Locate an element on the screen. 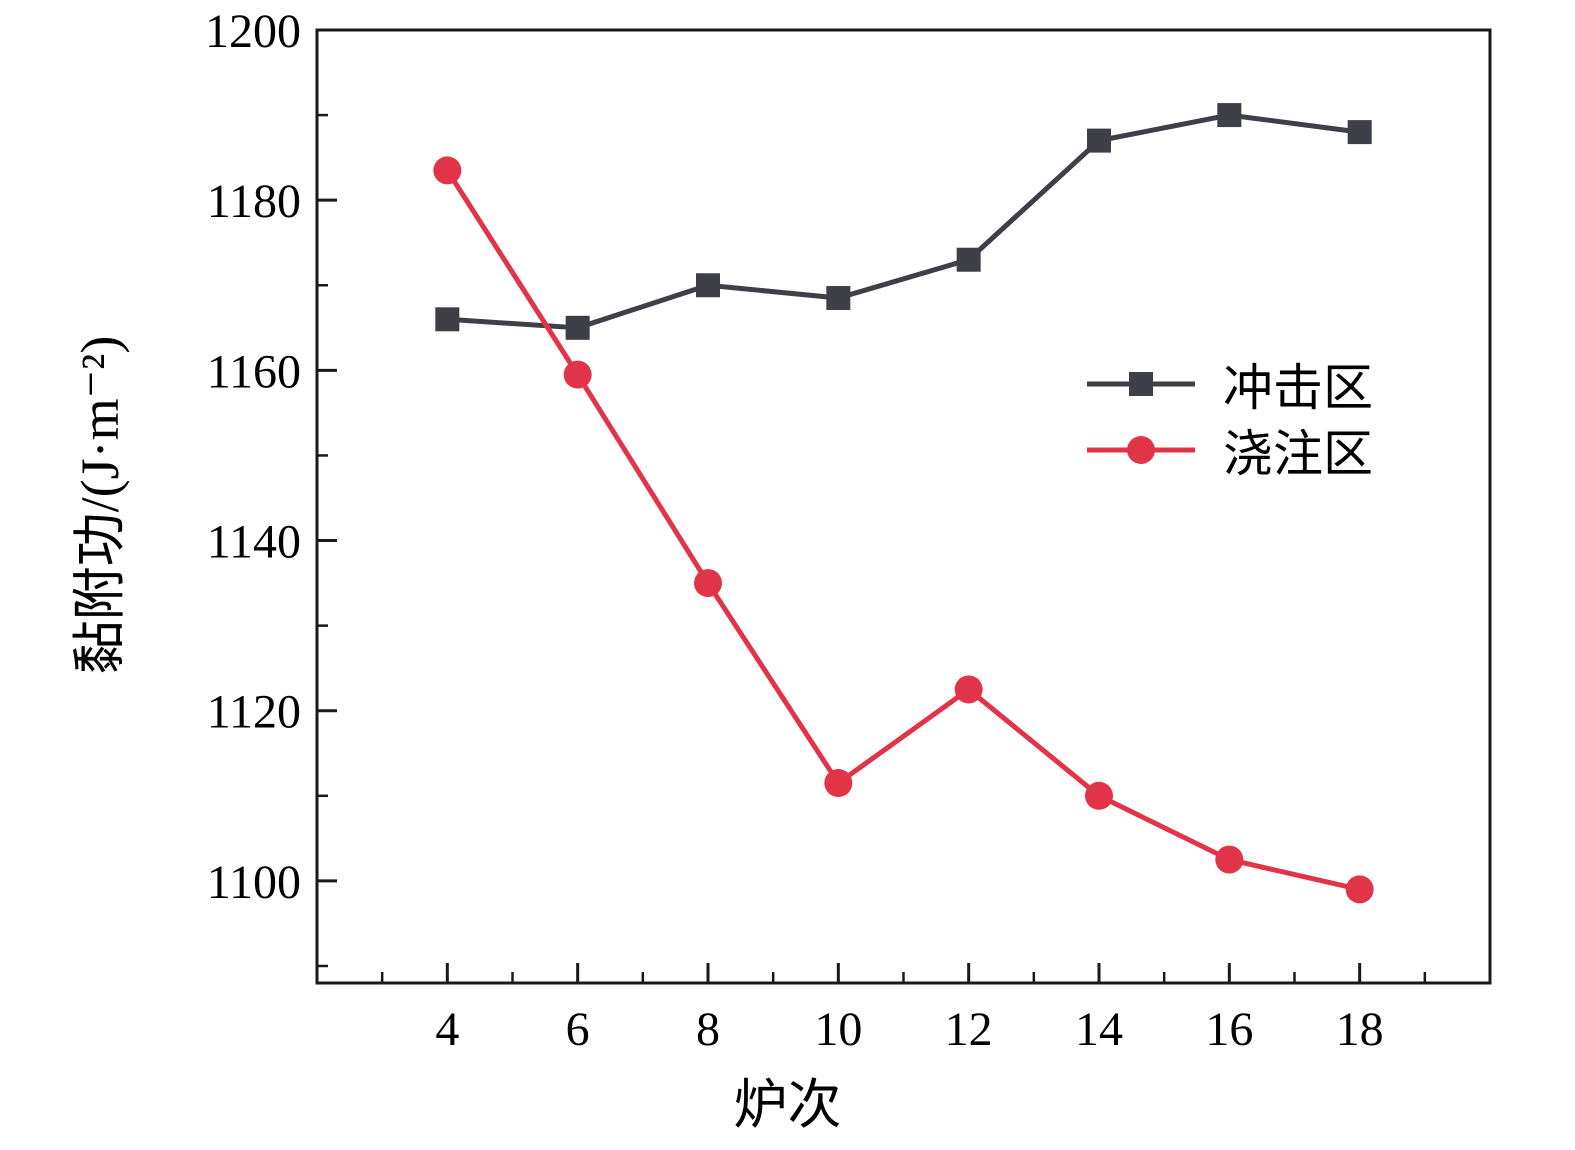 The height and width of the screenshot is (1150, 1575). x-tick-label: 14 is located at coordinates (1099, 1029).